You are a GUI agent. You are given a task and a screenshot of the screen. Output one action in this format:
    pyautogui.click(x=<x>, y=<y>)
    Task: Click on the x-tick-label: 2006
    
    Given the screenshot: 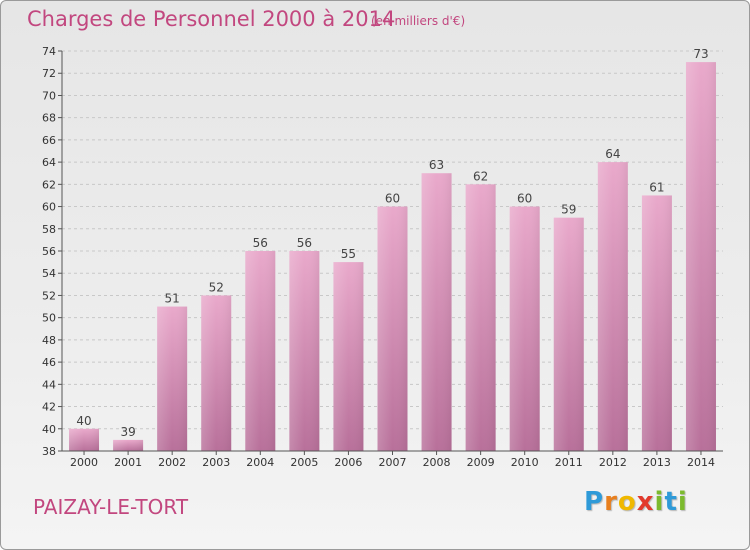 What is the action you would take?
    pyautogui.click(x=348, y=462)
    